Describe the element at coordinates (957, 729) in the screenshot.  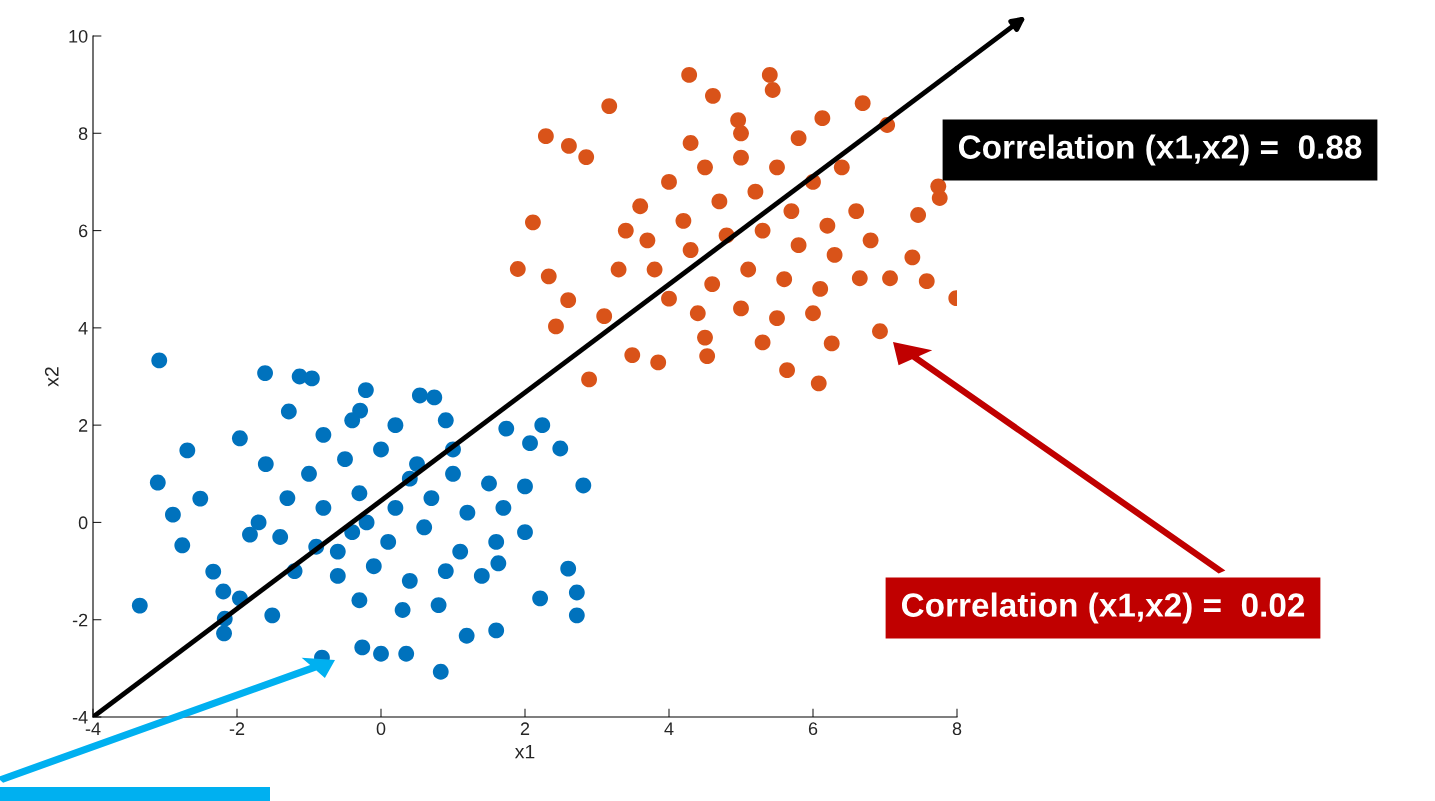
I see `x-tick-label: 8` at that location.